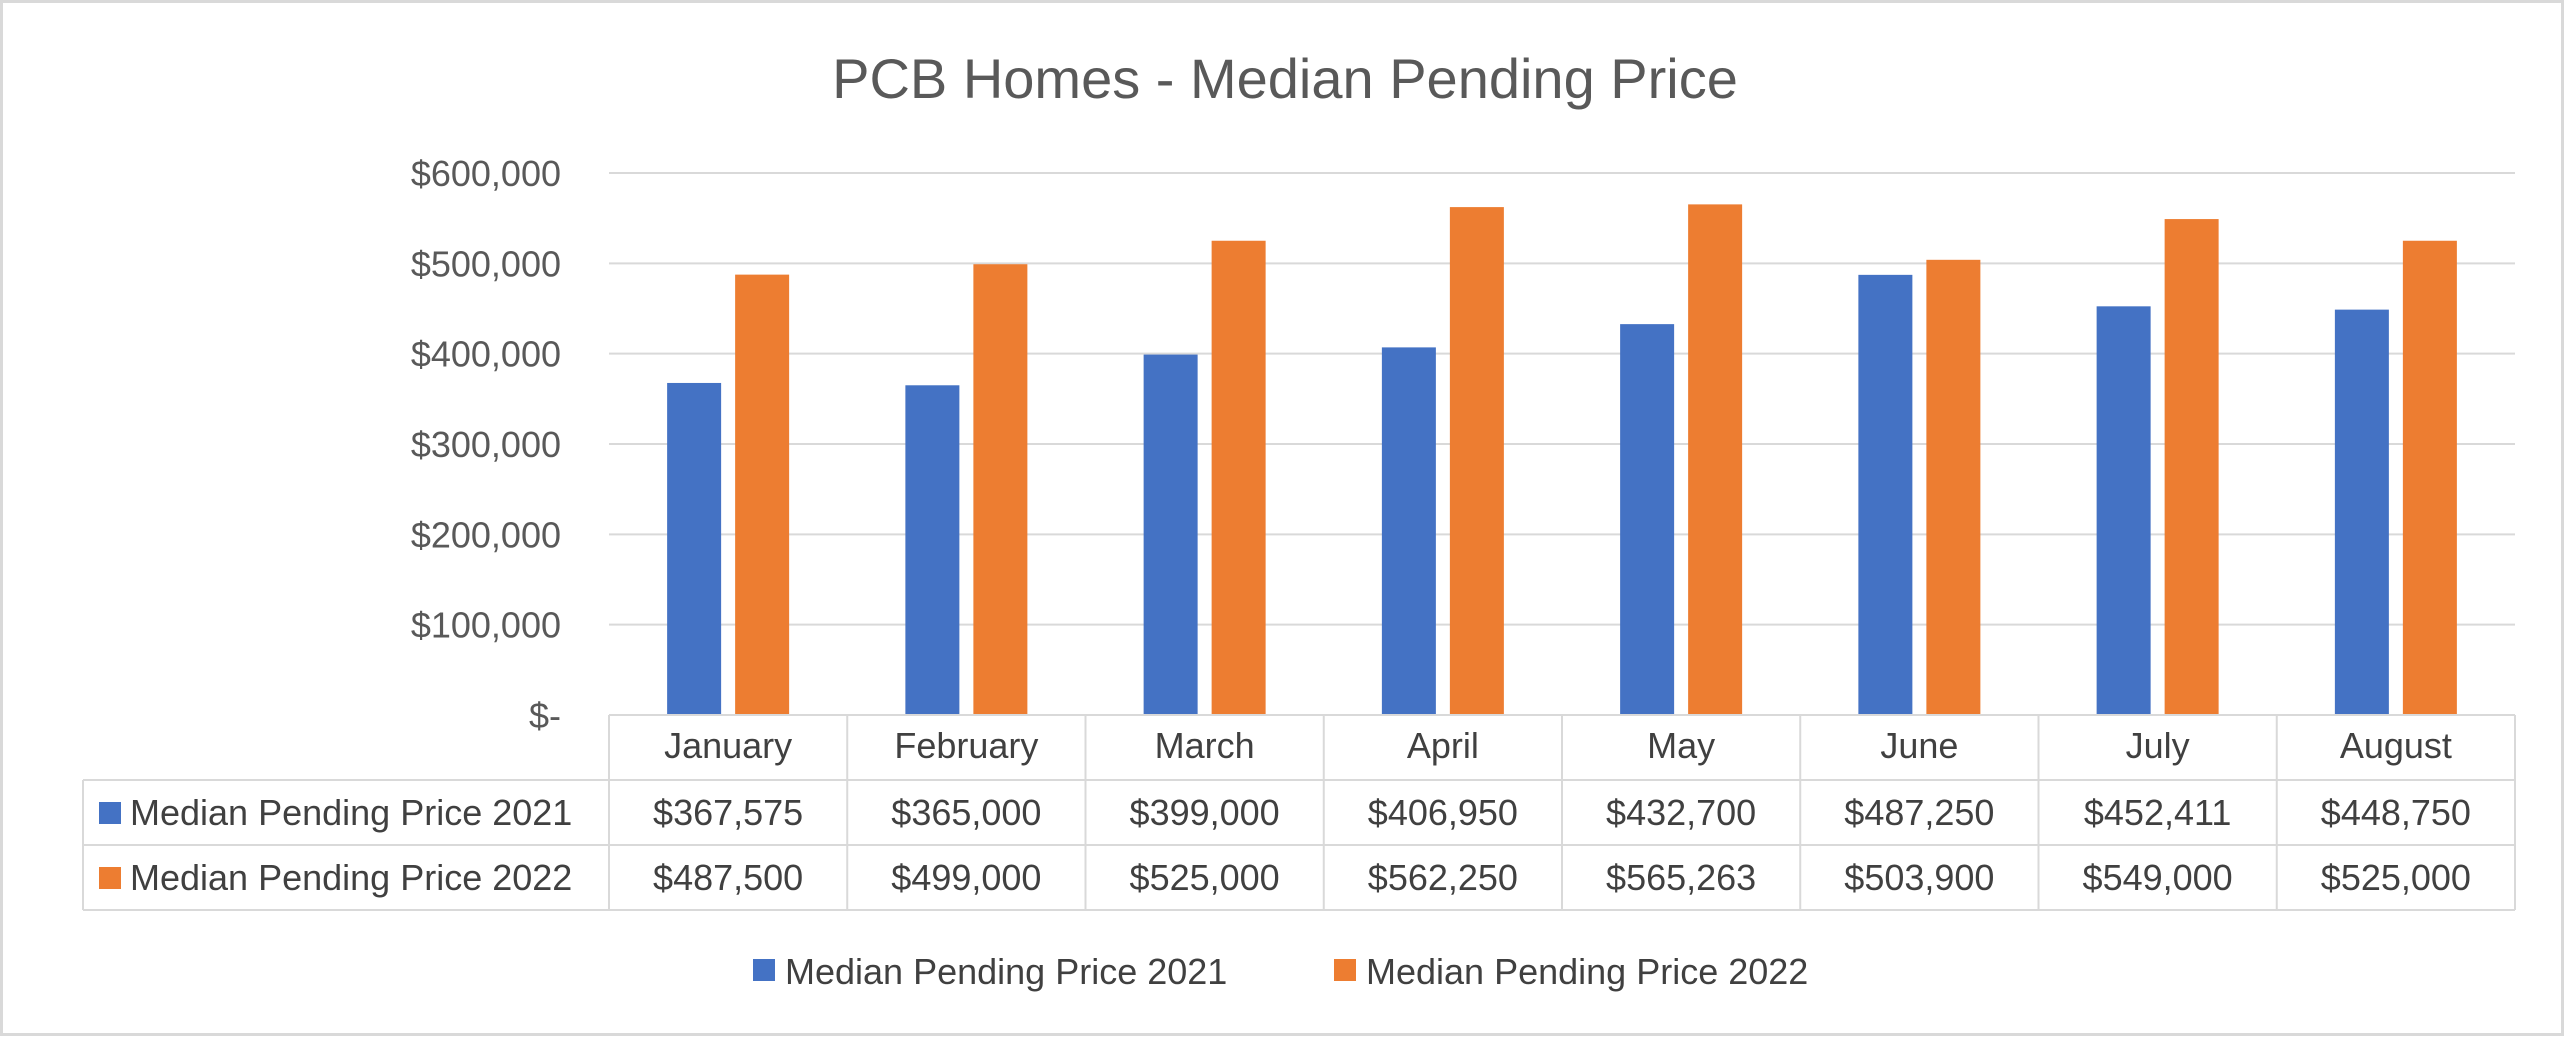  What do you see at coordinates (1238, 477) in the screenshot?
I see `bar-2022-march` at bounding box center [1238, 477].